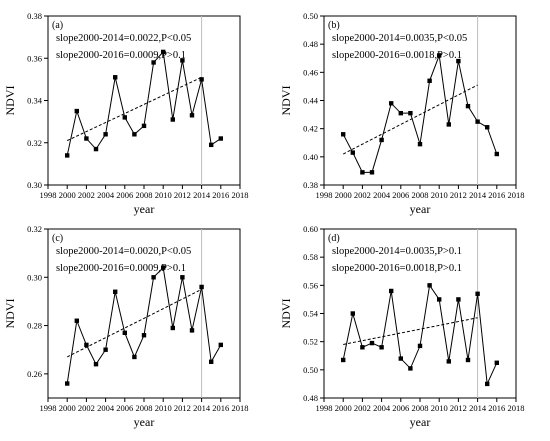 The height and width of the screenshot is (441, 550). What do you see at coordinates (57, 238) in the screenshot?
I see `panel-label: (c)` at bounding box center [57, 238].